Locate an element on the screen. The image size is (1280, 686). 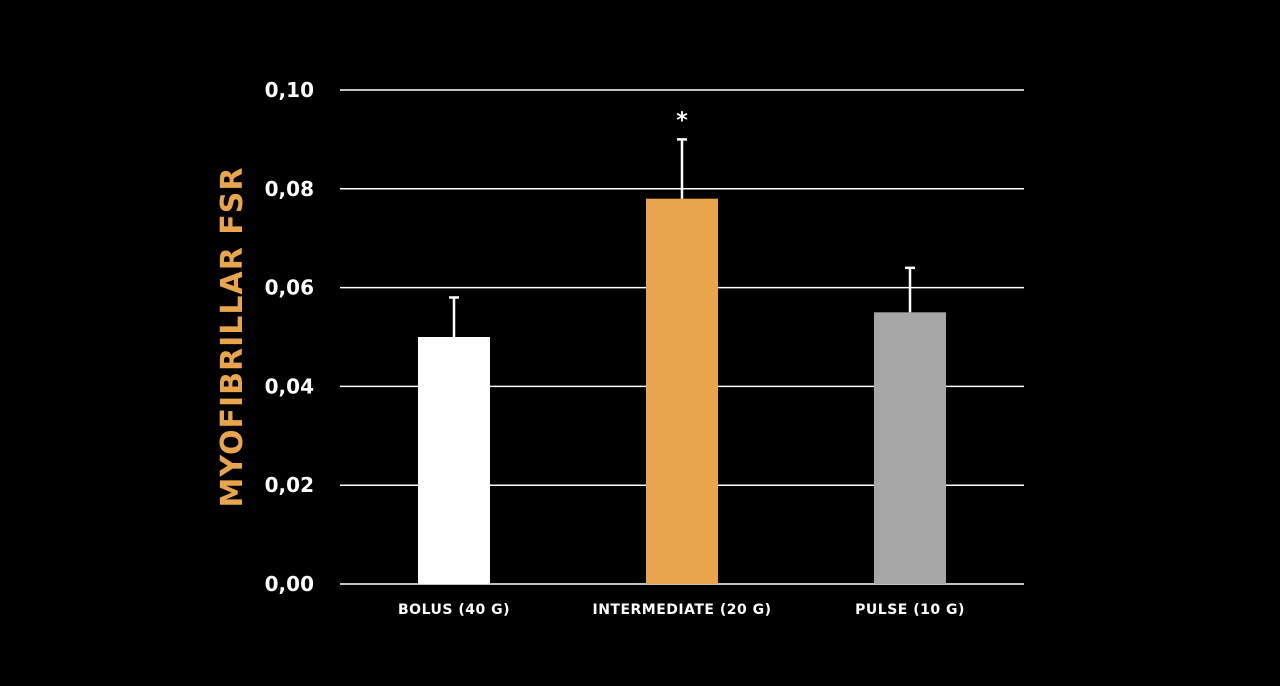
y-tick-label: 0,08 is located at coordinates (289, 189).